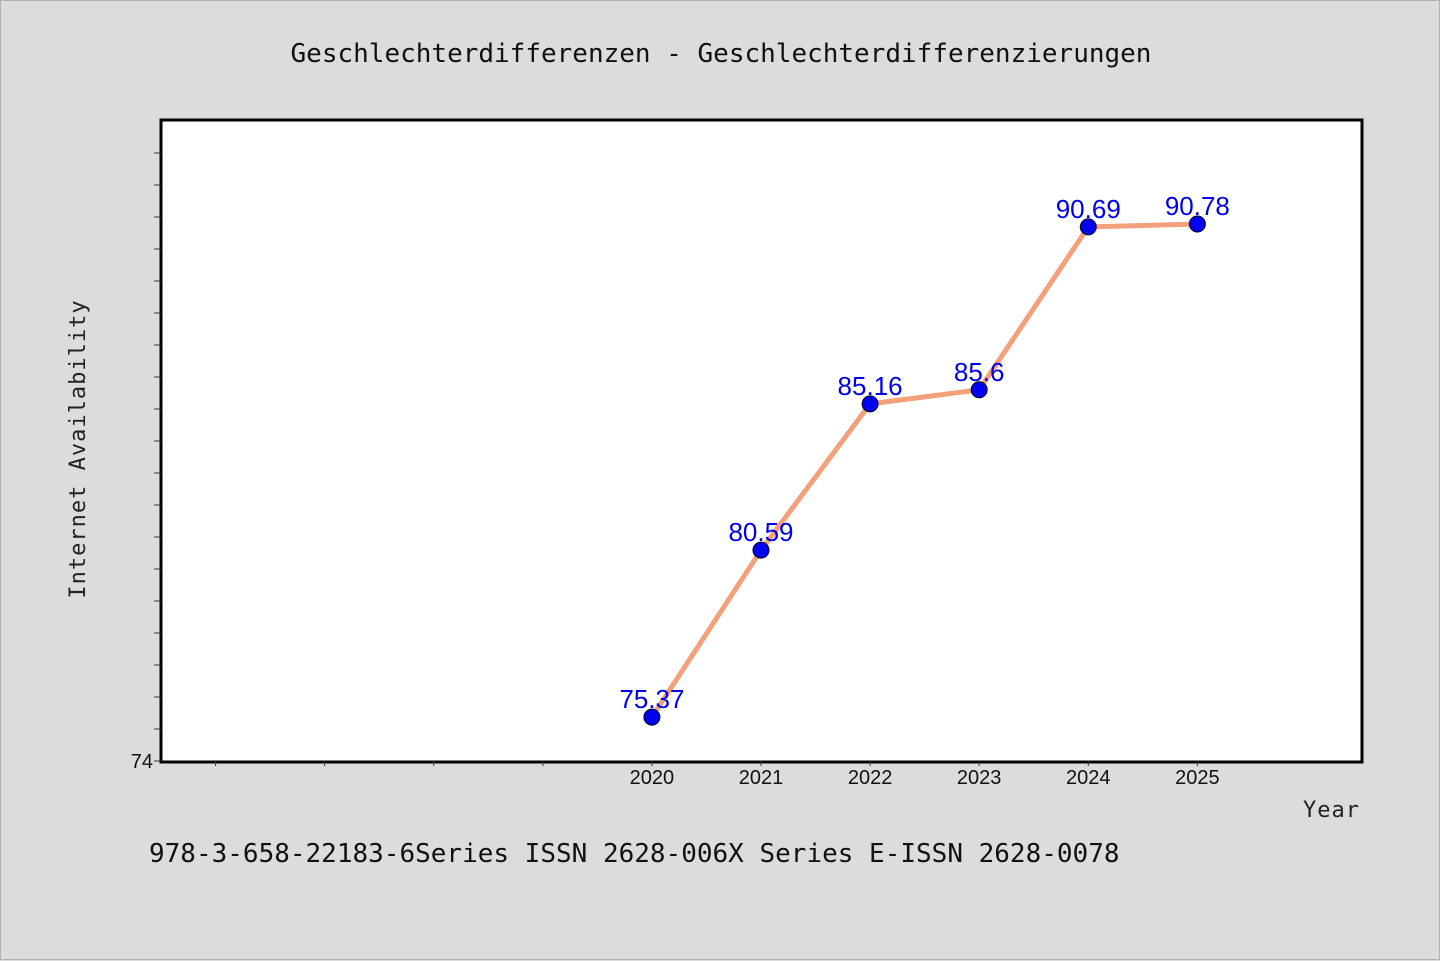 The image size is (1440, 961). I want to click on x-tick-label: 2025, so click(1197, 778).